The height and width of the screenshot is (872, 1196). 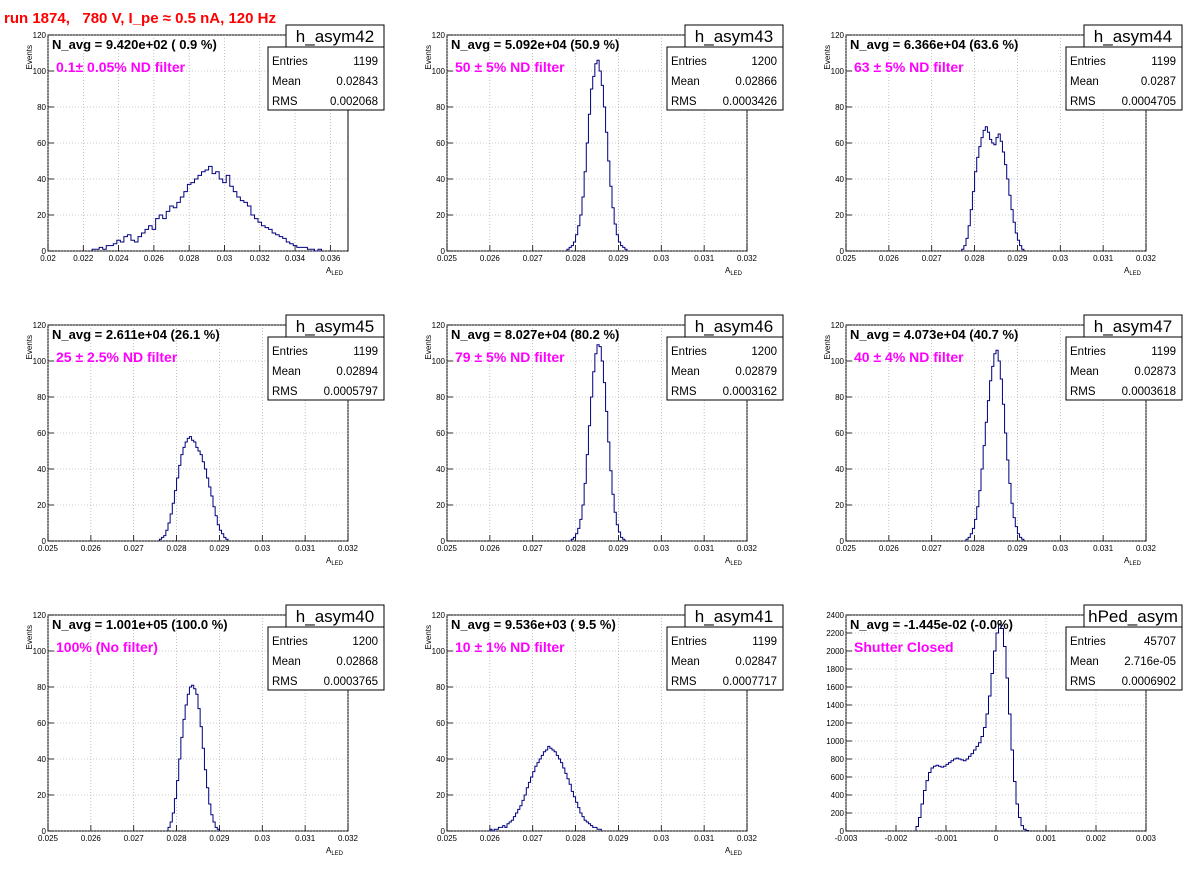 What do you see at coordinates (428, 347) in the screenshot?
I see `y-axis-title: Events` at bounding box center [428, 347].